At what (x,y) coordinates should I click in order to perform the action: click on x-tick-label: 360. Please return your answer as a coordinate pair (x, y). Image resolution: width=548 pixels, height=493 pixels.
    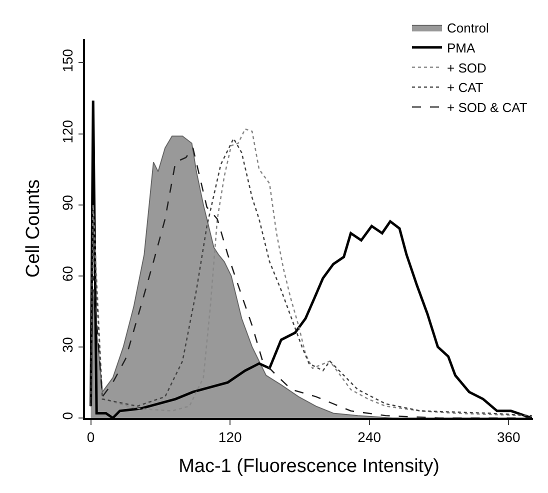
    Looking at the image, I should click on (508, 436).